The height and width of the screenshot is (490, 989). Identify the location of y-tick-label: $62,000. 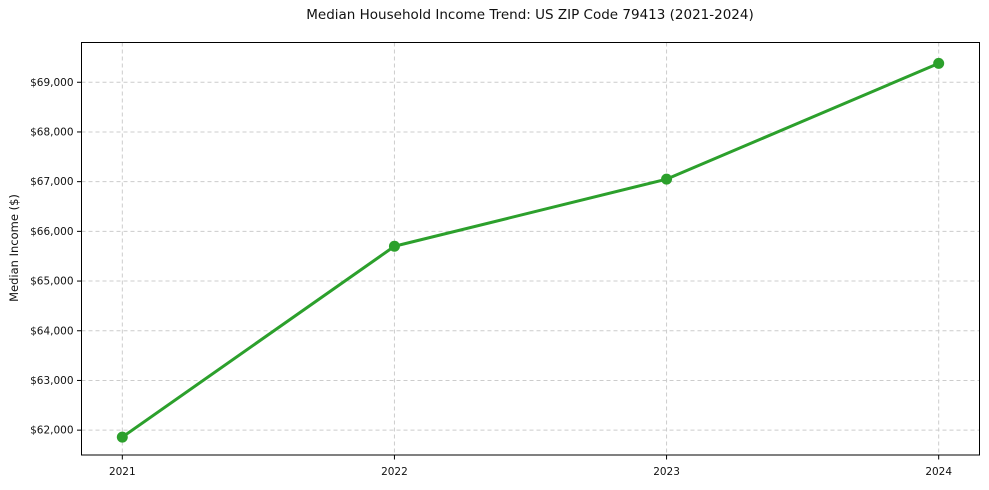
(51, 431).